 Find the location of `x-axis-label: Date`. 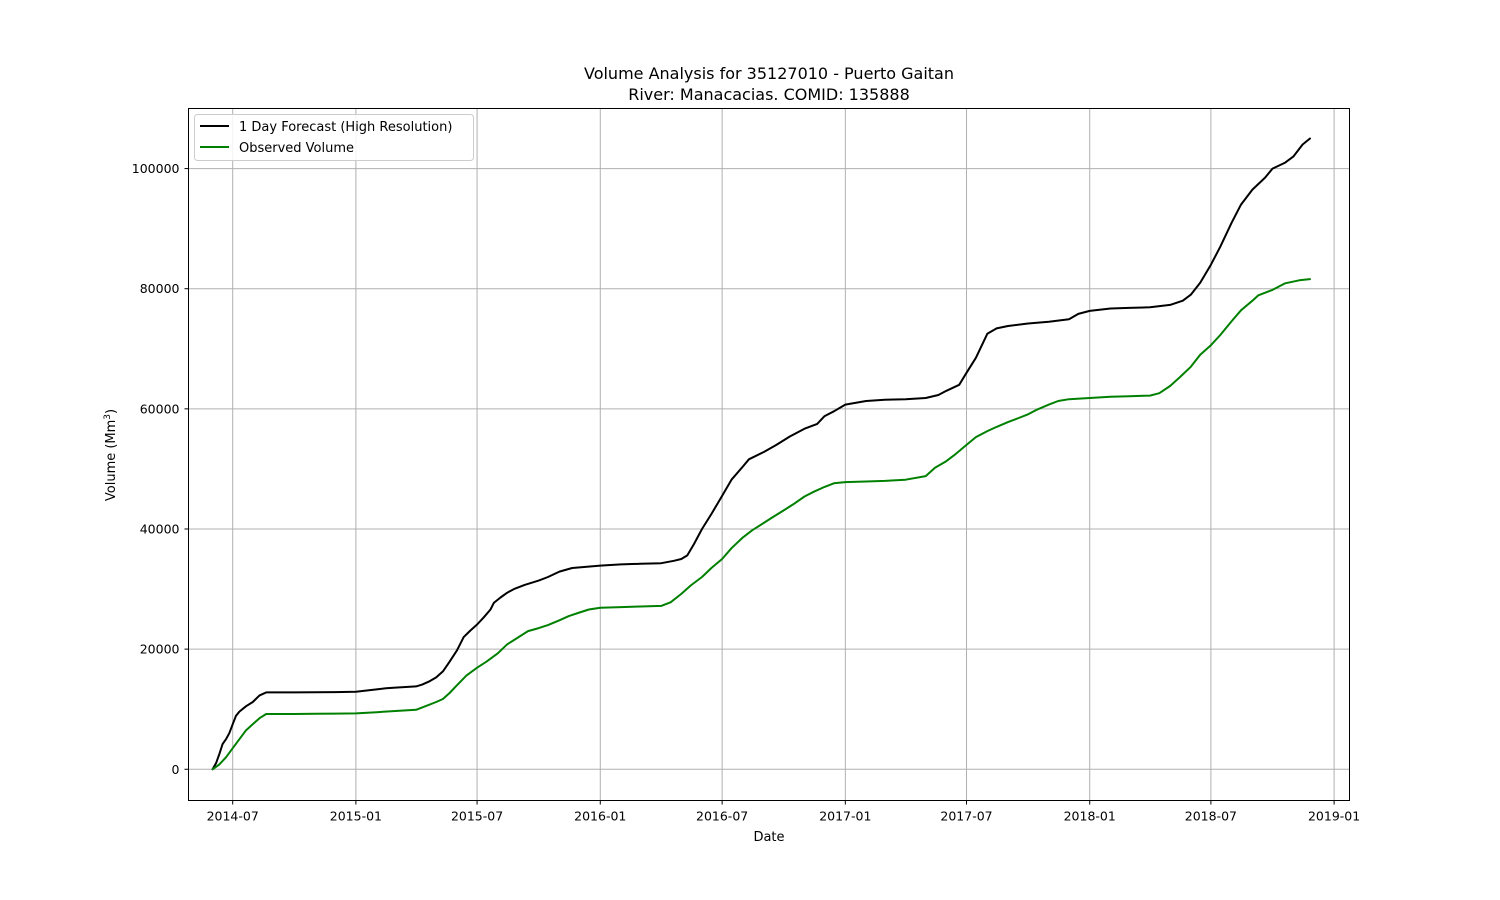

x-axis-label: Date is located at coordinates (768, 837).